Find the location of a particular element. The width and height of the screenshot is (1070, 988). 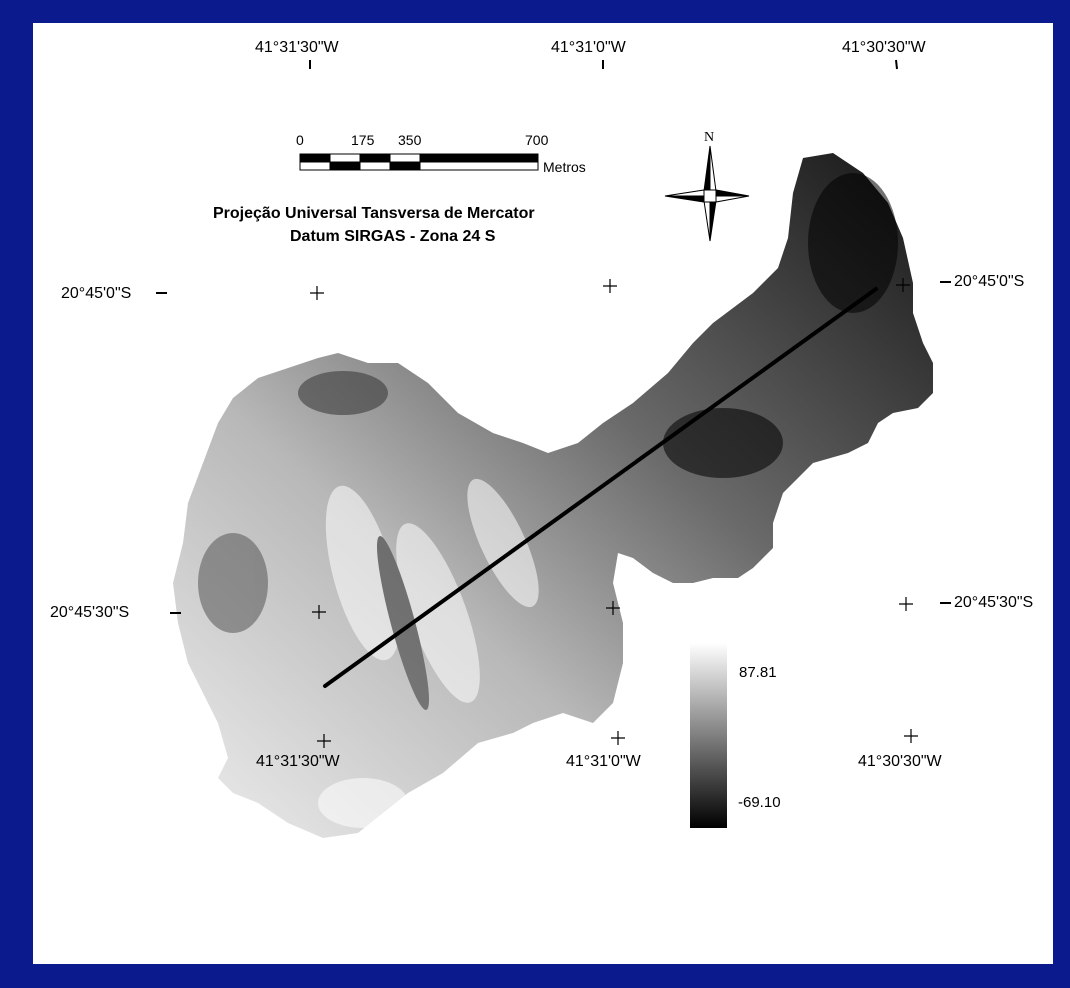

scale-tick-350: 350 is located at coordinates (410, 140).